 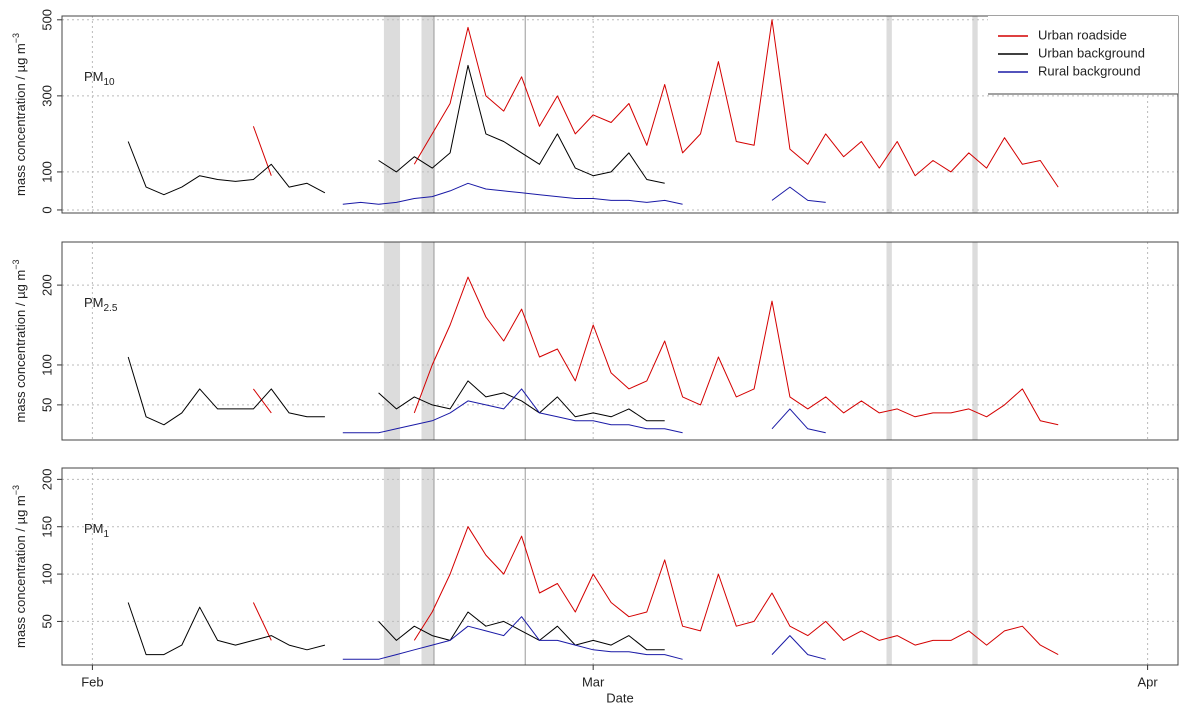 I want to click on x-tick-label: Mar, so click(x=593, y=681).